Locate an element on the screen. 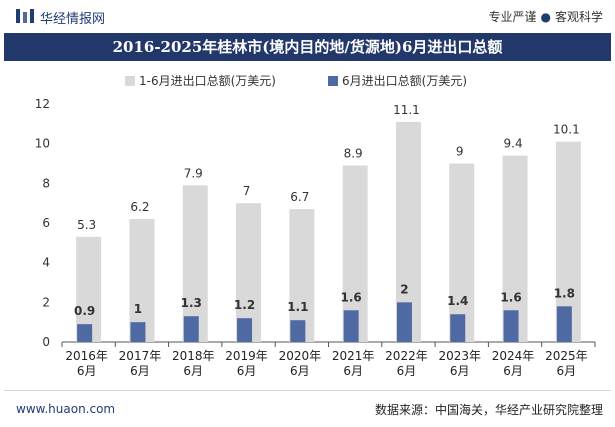 Image resolution: width=615 pixels, height=427 pixels. x-tick-label: 2019年 is located at coordinates (246, 356).